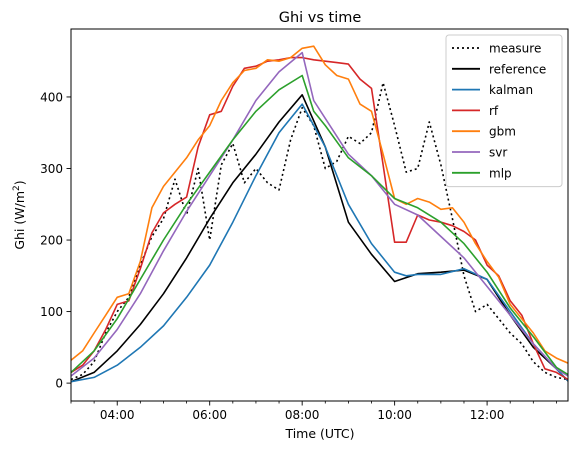 This screenshot has width=577, height=455. What do you see at coordinates (502, 132) in the screenshot?
I see `legend-label-gbm: gbm` at bounding box center [502, 132].